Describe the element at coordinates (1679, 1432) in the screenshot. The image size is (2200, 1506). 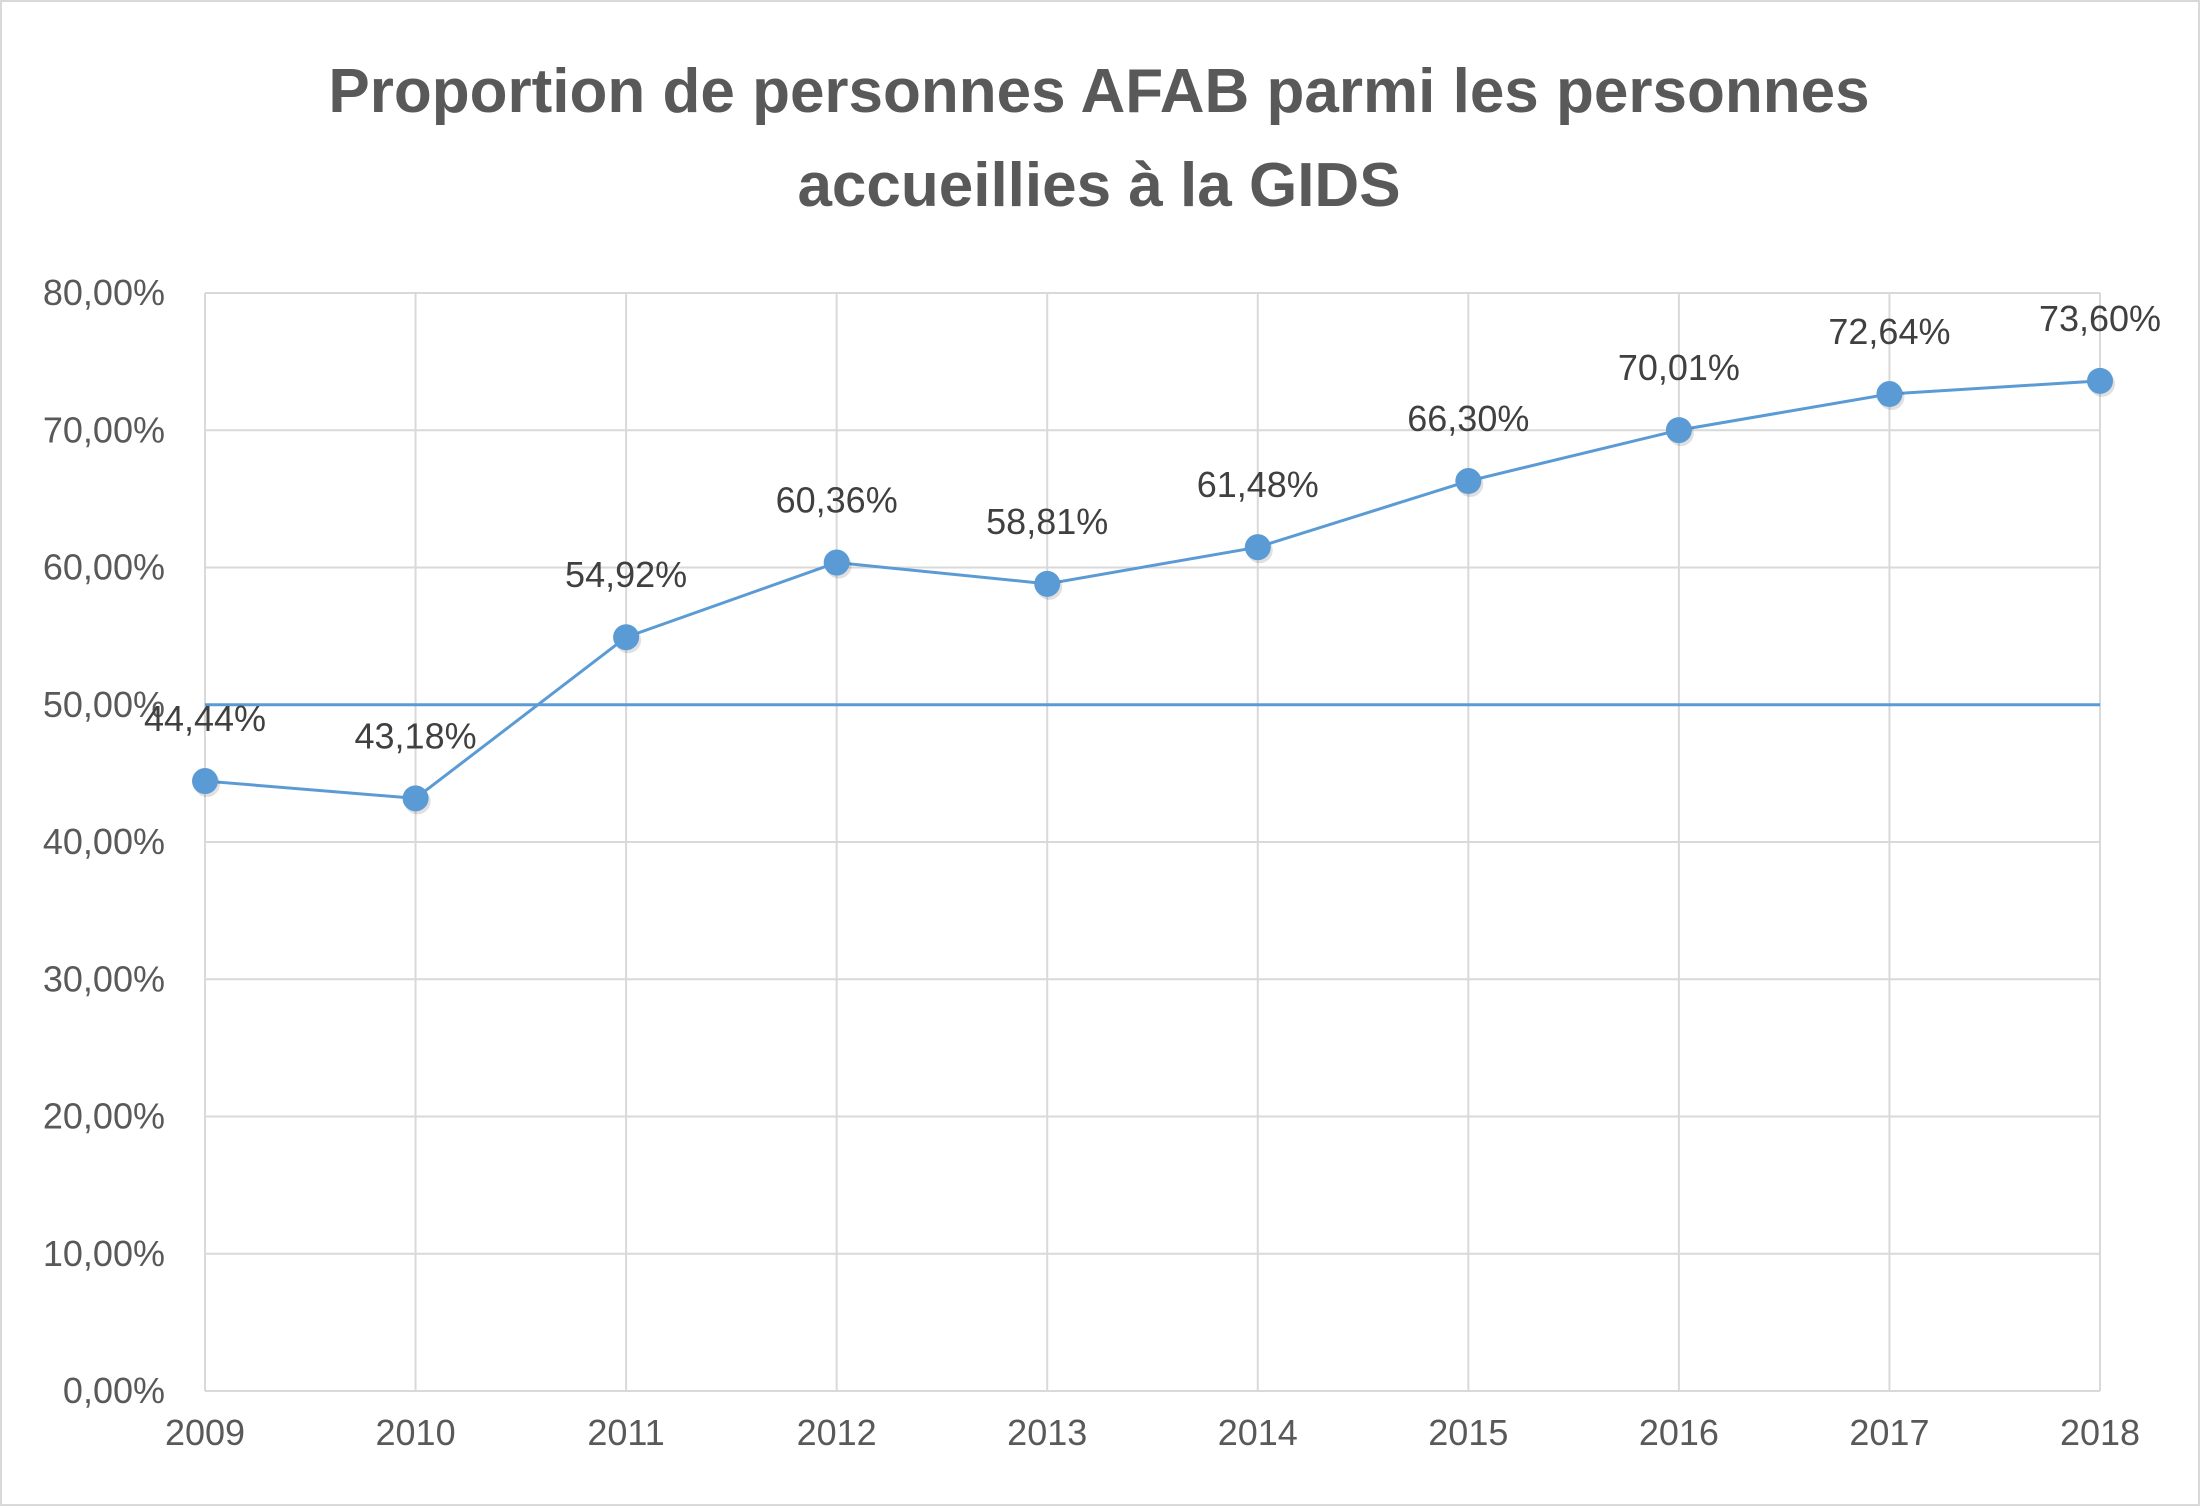
I see `x-tick-label: 2016` at that location.